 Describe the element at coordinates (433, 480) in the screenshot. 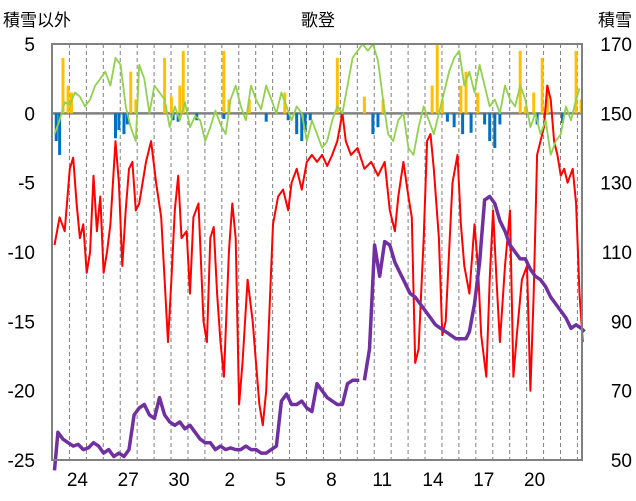

I see `x-tick-label: 14` at that location.